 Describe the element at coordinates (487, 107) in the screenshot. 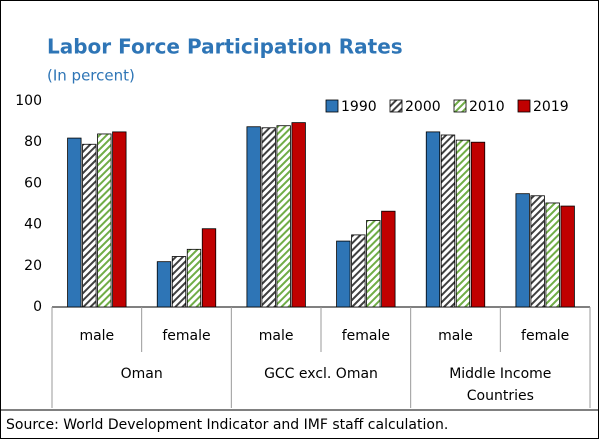

I see `legend-label: 2010` at that location.